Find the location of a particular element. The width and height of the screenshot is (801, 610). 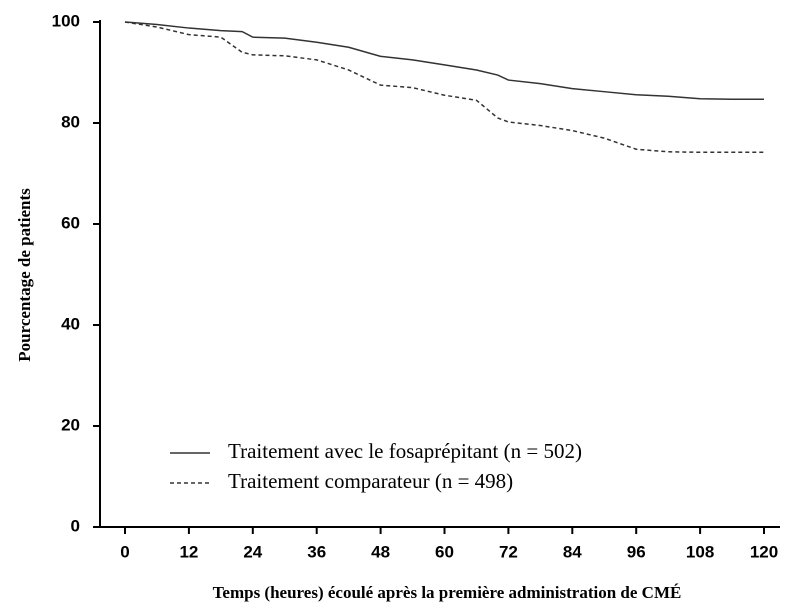

x-tick-label: 120 is located at coordinates (764, 551).